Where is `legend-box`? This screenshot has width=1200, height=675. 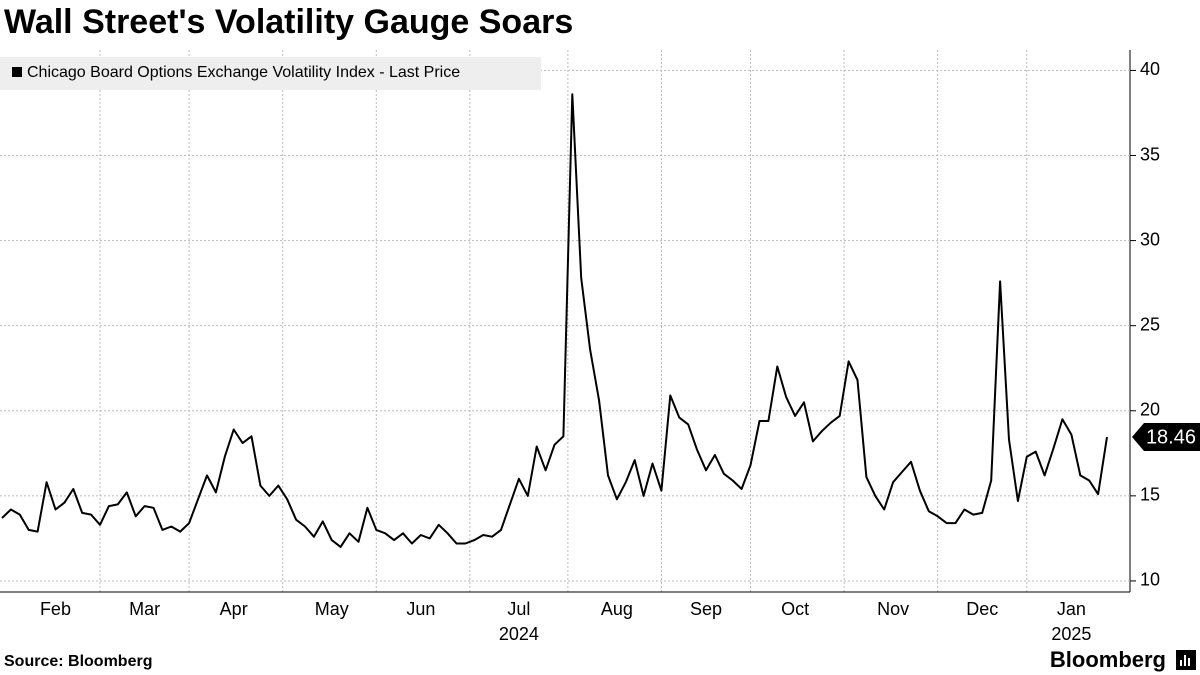 legend-box is located at coordinates (270, 73).